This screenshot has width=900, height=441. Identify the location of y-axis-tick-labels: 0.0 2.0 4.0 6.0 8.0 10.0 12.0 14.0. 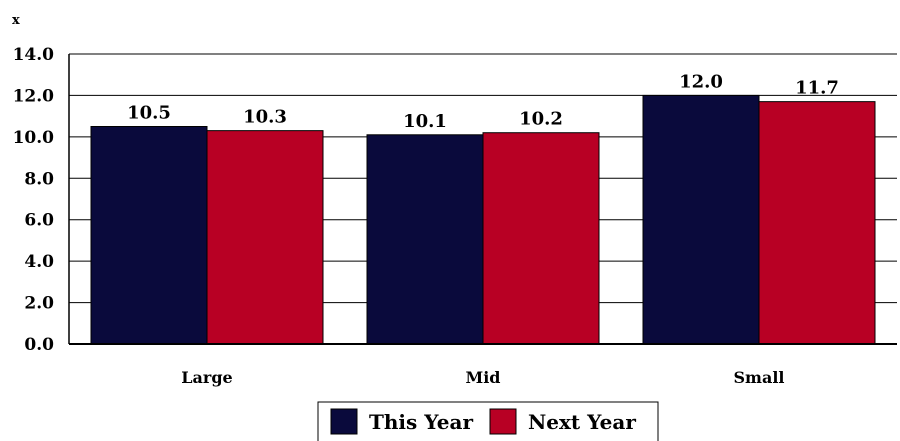
(34, 200).